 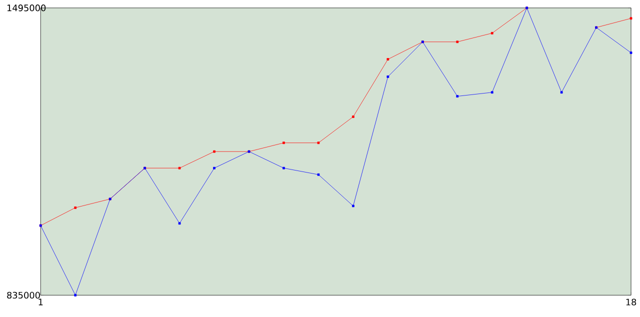 What do you see at coordinates (23, 295) in the screenshot?
I see `y-tick-label: 835000` at bounding box center [23, 295].